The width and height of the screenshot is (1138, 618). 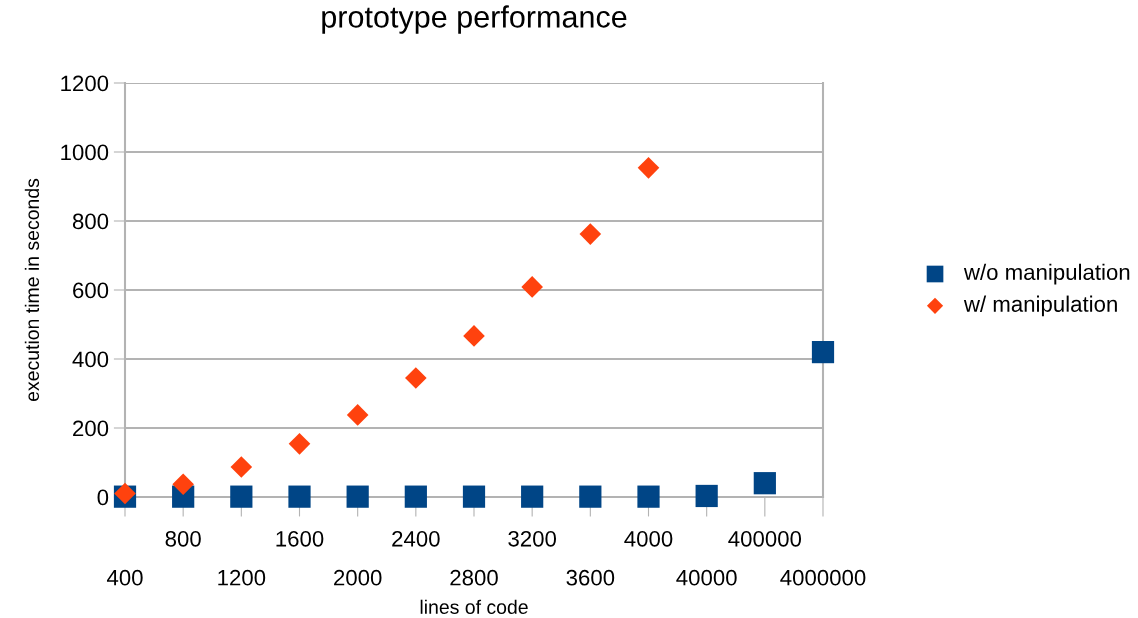 I want to click on y-axis-title: execution time in seconds, so click(x=32, y=290).